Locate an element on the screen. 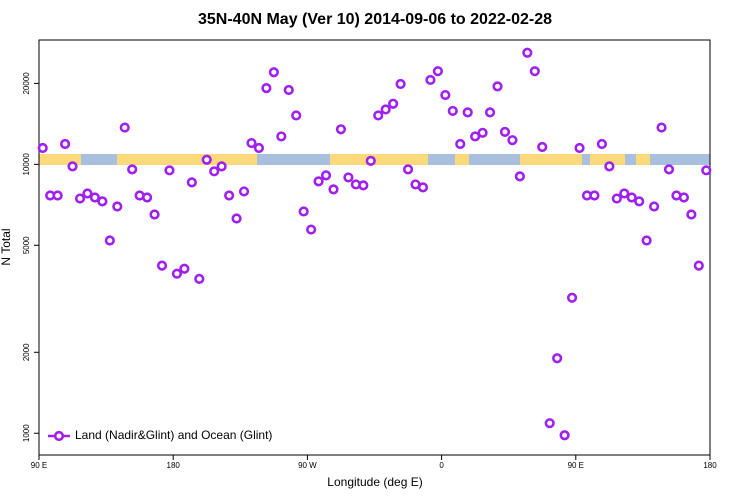 This screenshot has height=500, width=750. y-tick-label: 5000 is located at coordinates (26, 245).